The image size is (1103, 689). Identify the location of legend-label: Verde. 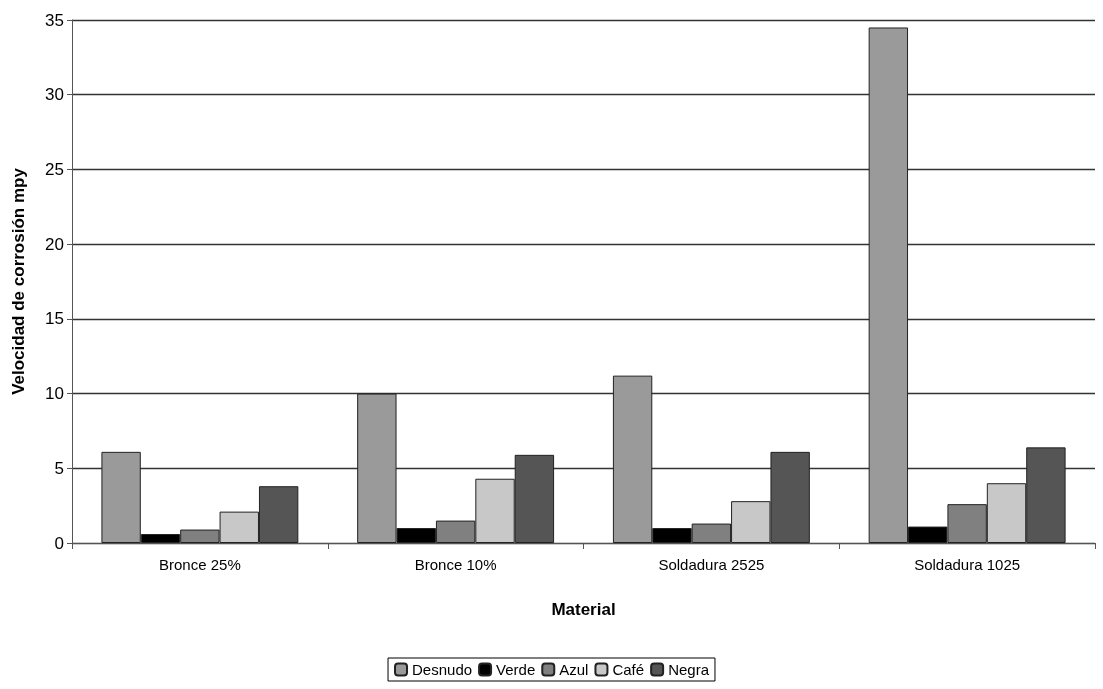
(516, 669).